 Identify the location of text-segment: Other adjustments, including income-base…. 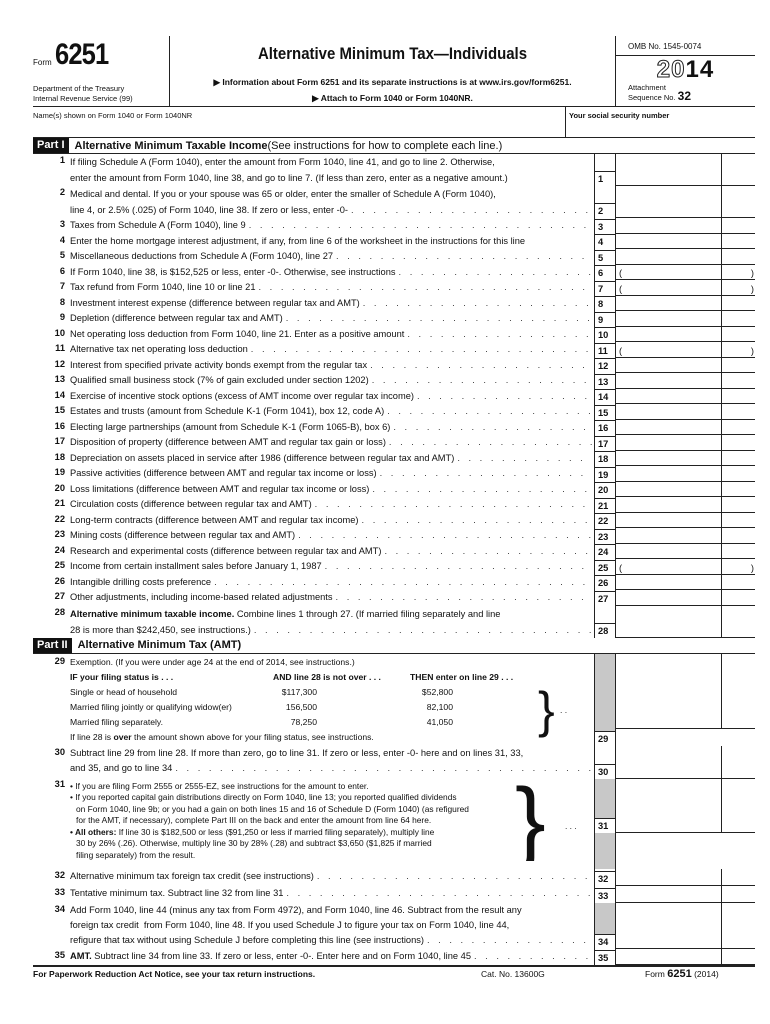
(201, 597).